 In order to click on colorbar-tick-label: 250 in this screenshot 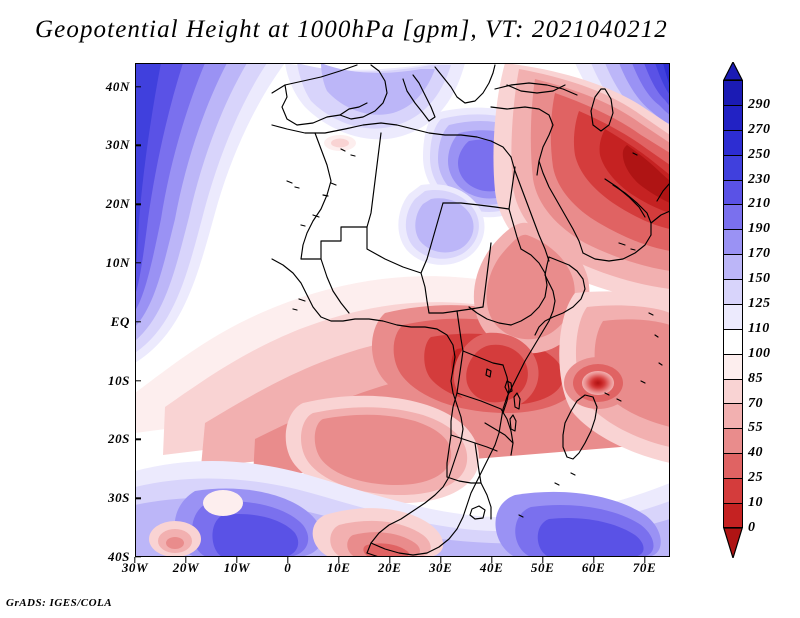, I will do `click(759, 154)`.